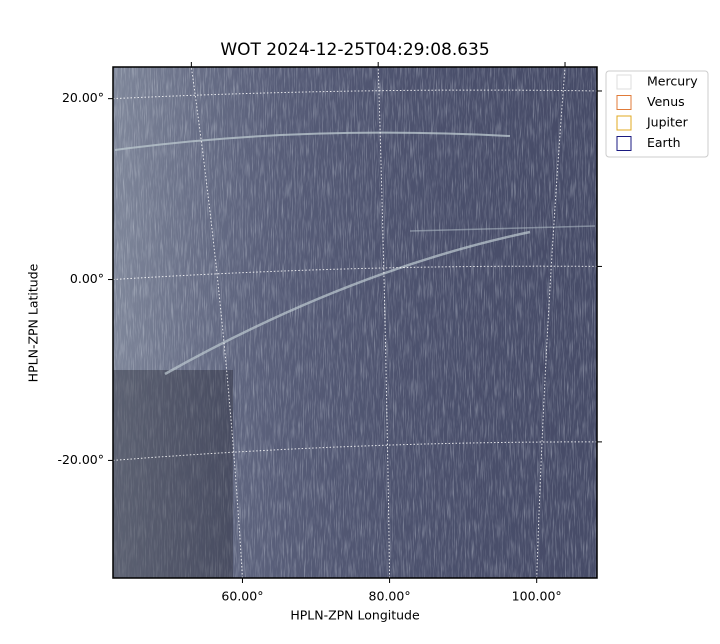 Image resolution: width=720 pixels, height=644 pixels. Describe the element at coordinates (83, 97) in the screenshot. I see `y-tick-label: 20.00°` at that location.